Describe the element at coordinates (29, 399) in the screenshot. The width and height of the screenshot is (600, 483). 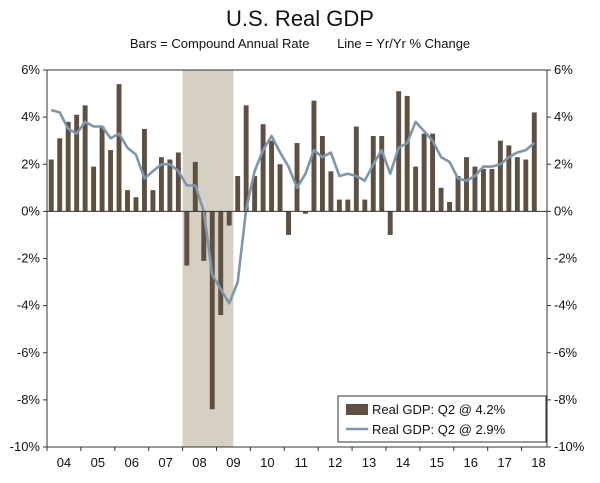
I see `y-tick-label-left: -8%` at that location.